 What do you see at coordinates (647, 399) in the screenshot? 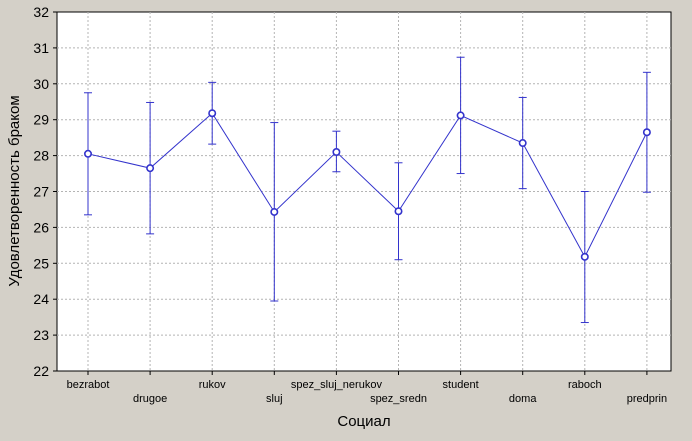
I see `x-tick-label: predprin` at bounding box center [647, 399].